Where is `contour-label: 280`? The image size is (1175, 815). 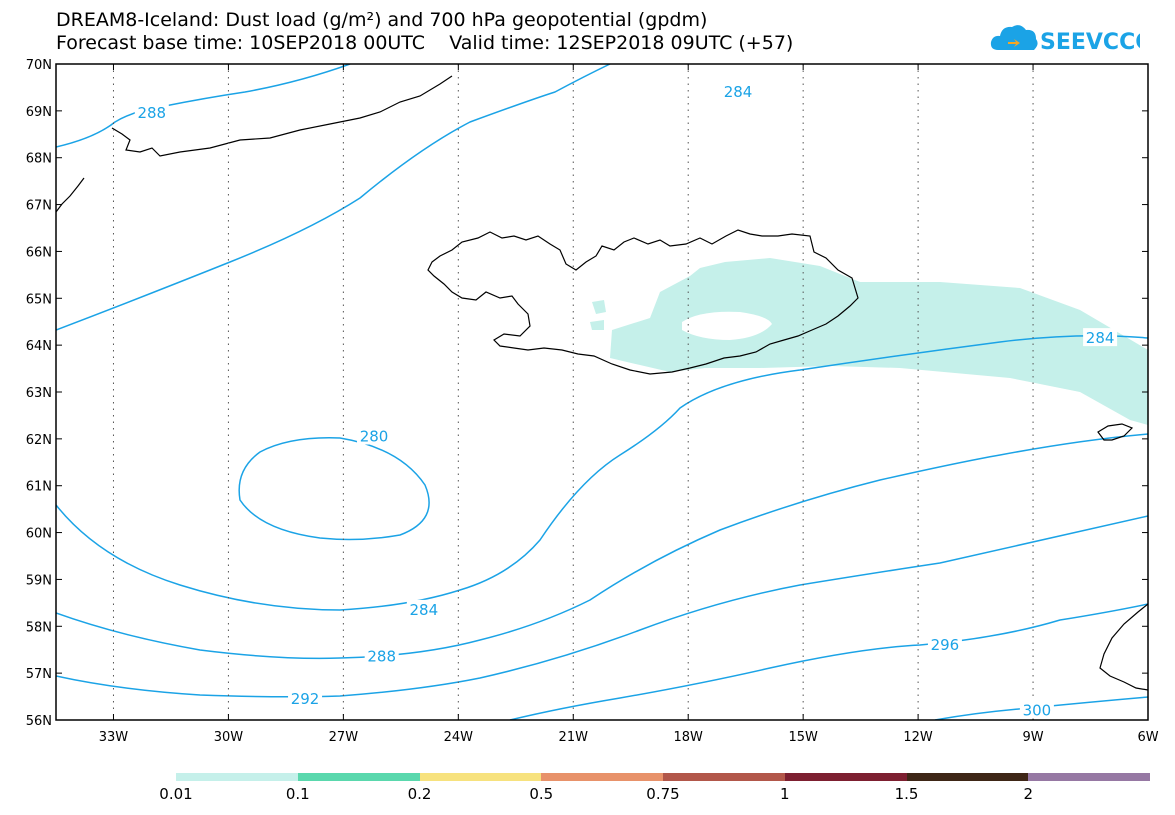
contour-label: 280 is located at coordinates (374, 437).